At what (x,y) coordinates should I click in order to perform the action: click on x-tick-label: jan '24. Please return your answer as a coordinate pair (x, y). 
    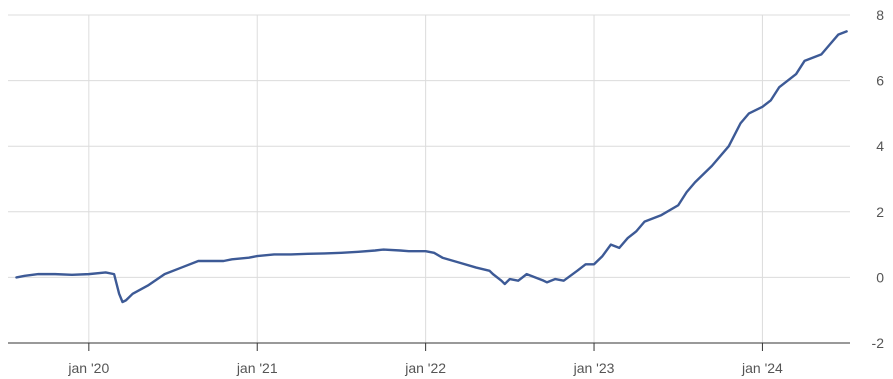
    Looking at the image, I should click on (762, 368).